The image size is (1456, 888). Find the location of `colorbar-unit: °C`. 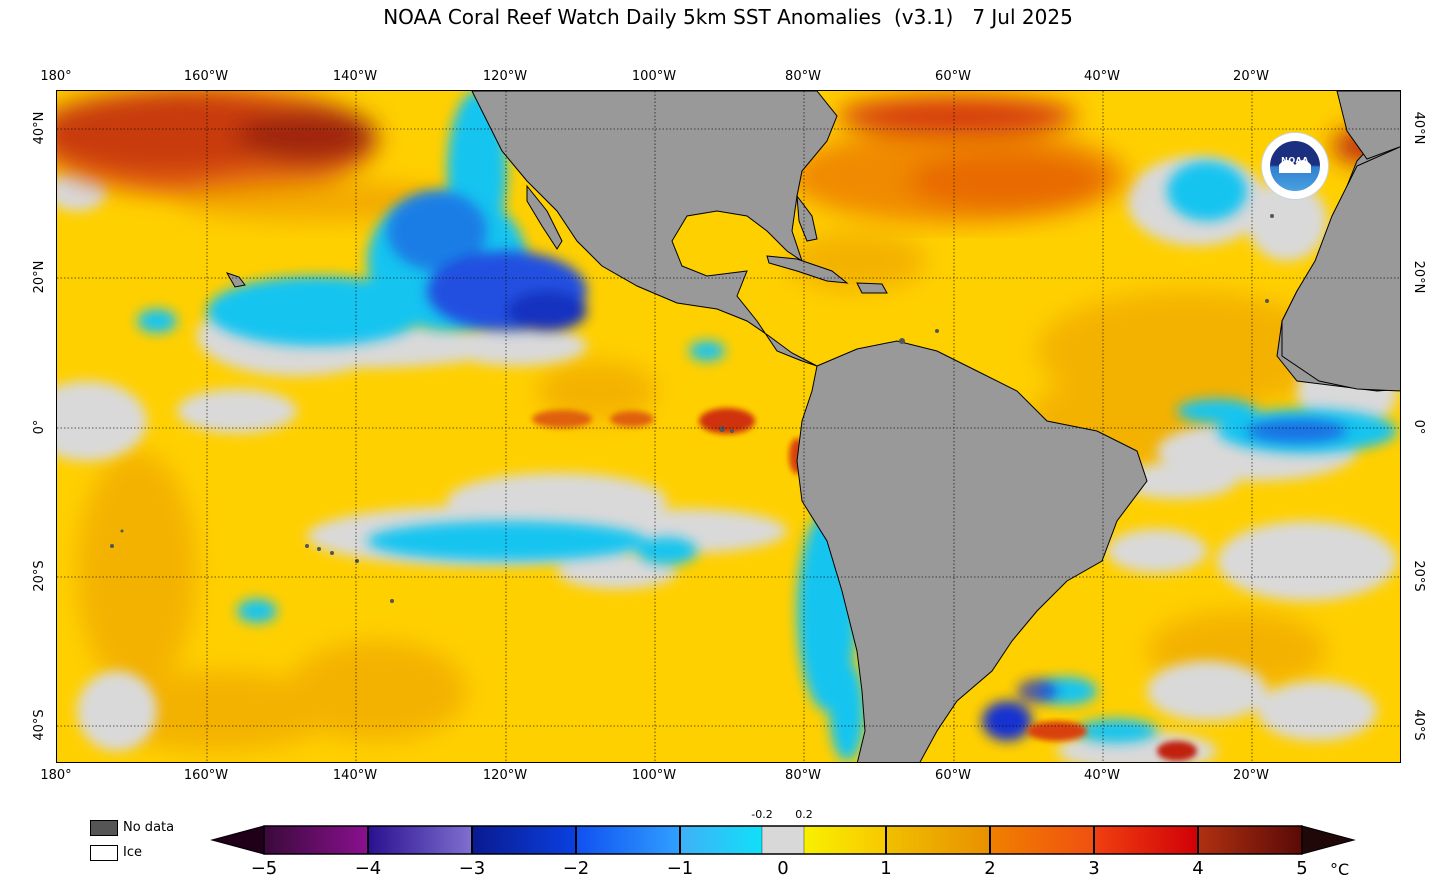

colorbar-unit: °C is located at coordinates (1340, 869).